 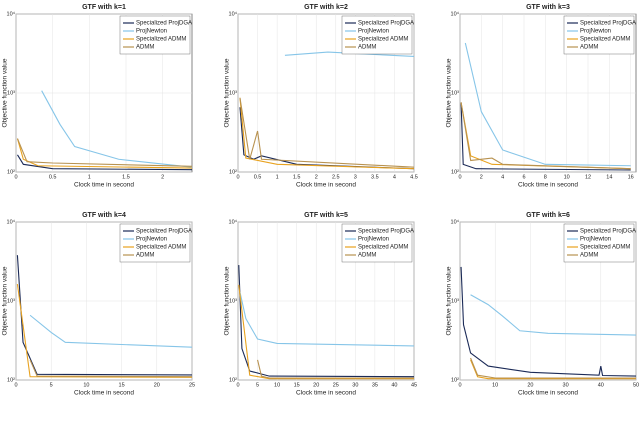 What do you see at coordinates (258, 177) in the screenshot?
I see `x-tick-label: 0.5` at bounding box center [258, 177].